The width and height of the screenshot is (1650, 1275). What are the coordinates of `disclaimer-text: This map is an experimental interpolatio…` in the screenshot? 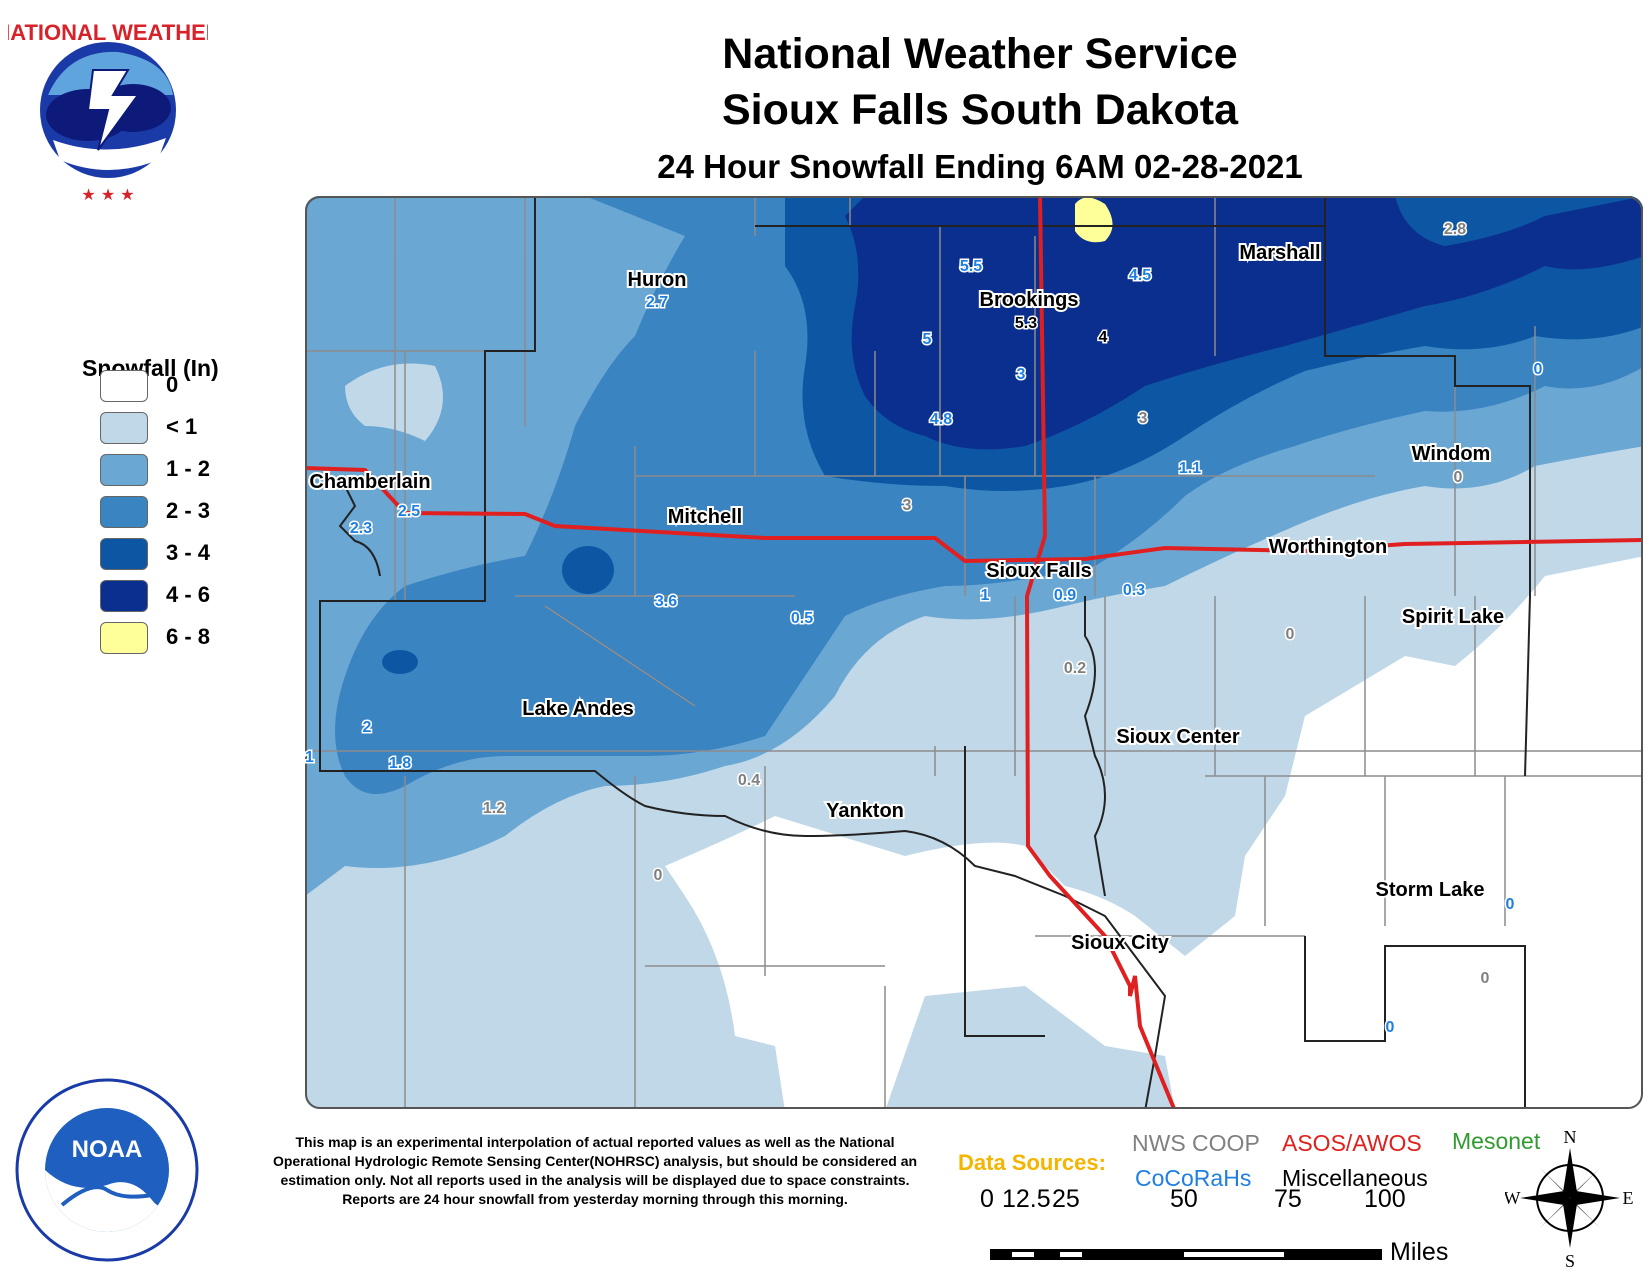 It's located at (595, 1170).